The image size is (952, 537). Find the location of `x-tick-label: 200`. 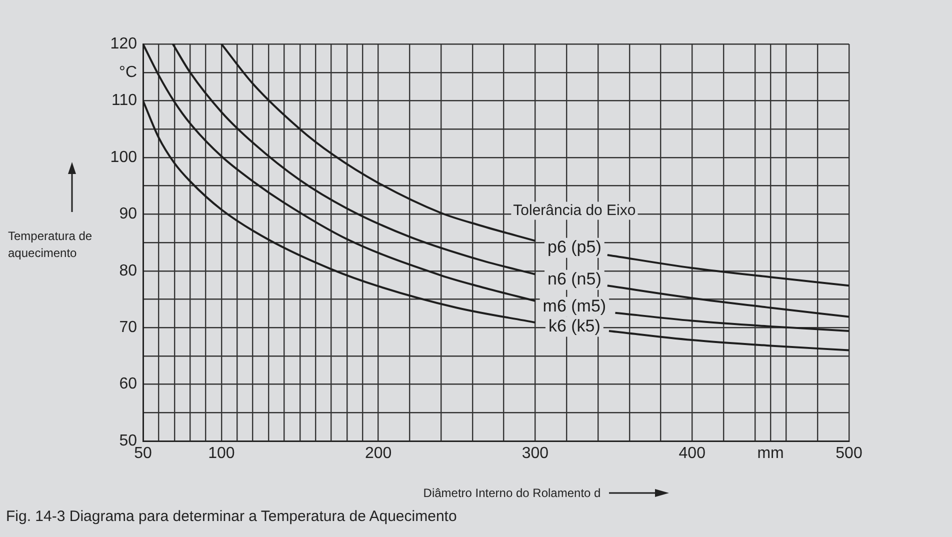

x-tick-label: 200 is located at coordinates (378, 453).